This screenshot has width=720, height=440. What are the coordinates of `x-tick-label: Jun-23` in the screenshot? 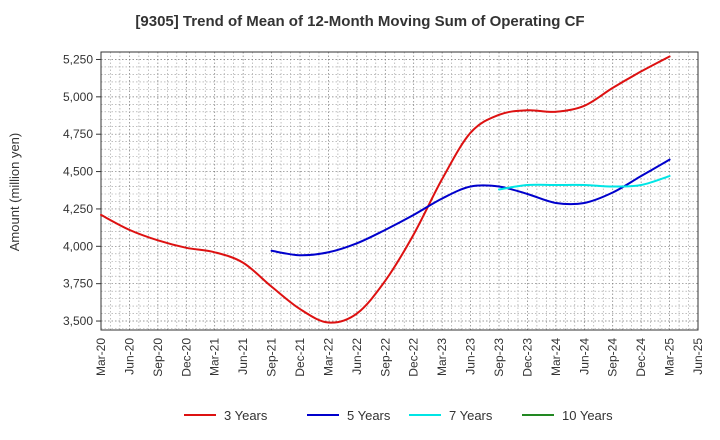 It's located at (471, 356).